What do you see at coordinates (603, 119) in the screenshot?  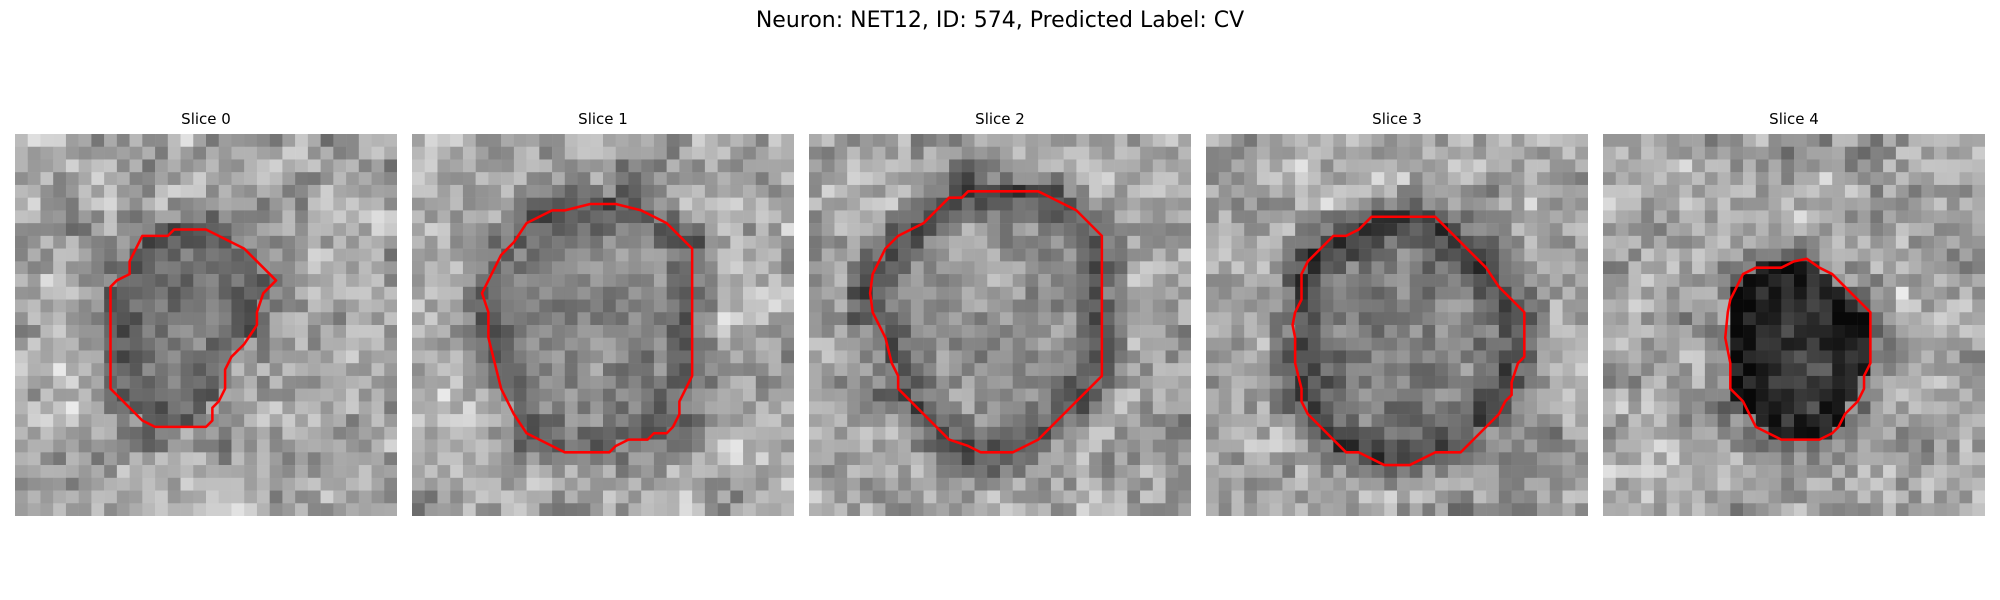 I see `slice-title-1: Slice 1` at bounding box center [603, 119].